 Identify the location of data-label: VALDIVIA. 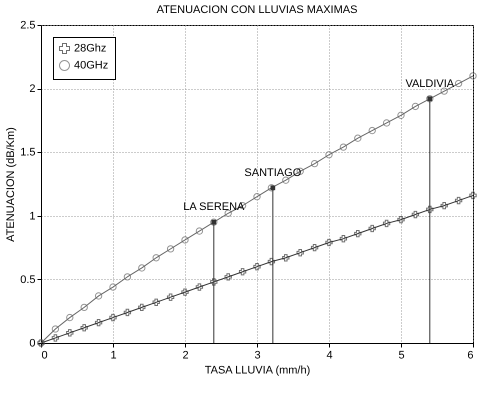
(430, 84).